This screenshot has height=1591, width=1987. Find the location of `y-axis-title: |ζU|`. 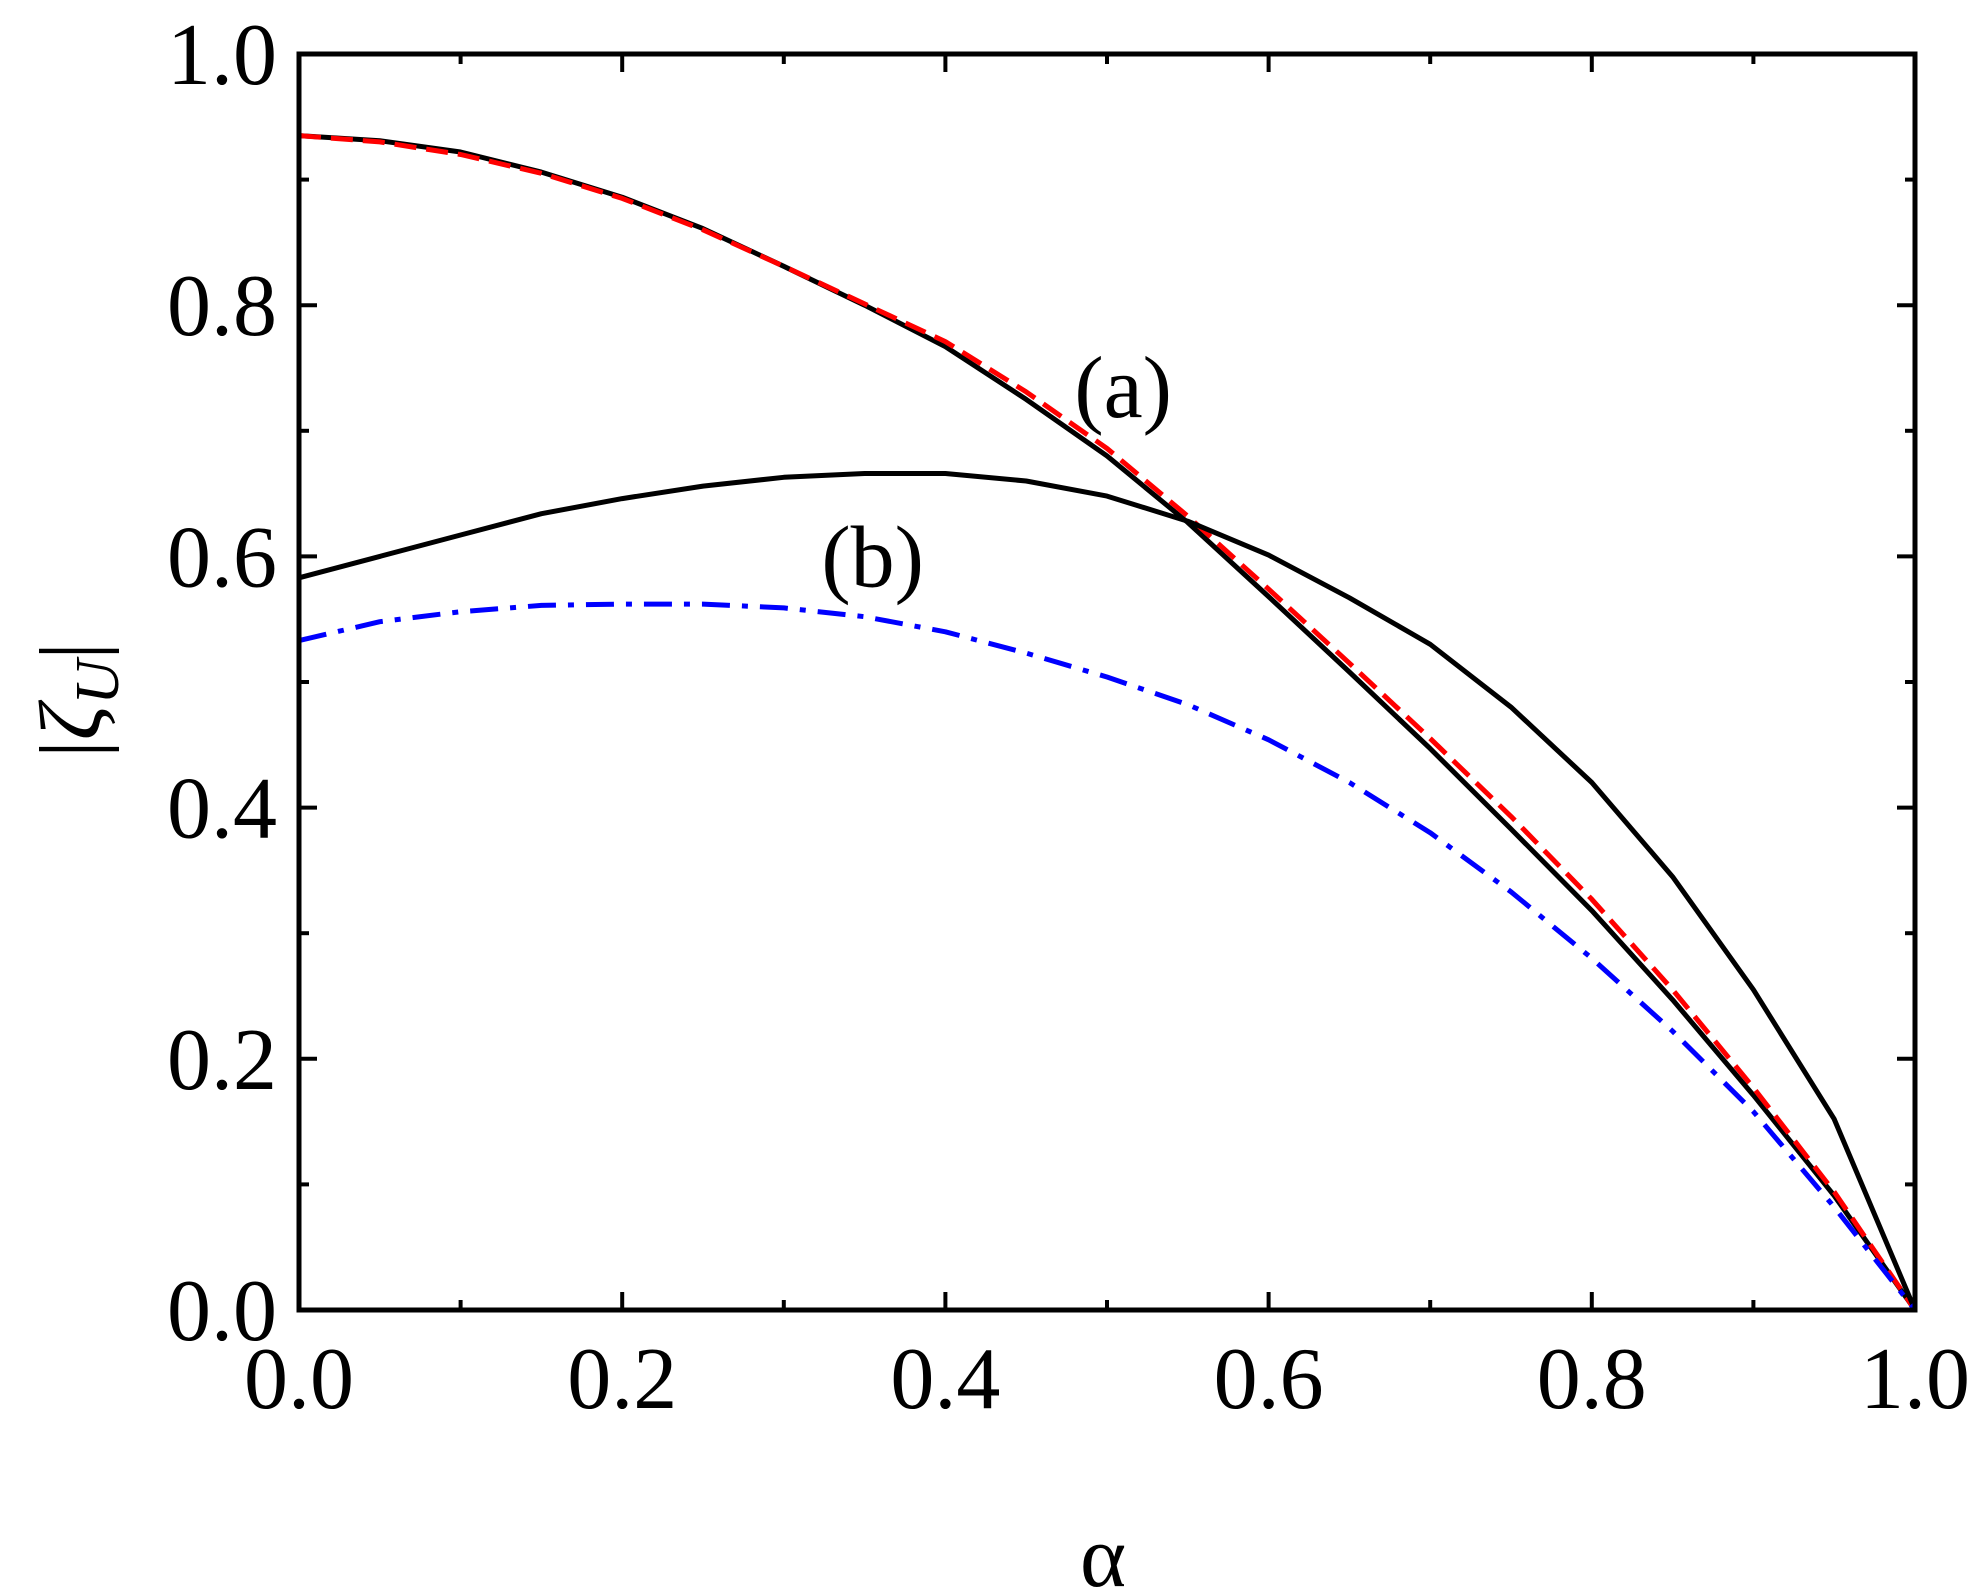

y-axis-title: |ζU| is located at coordinates (77, 700).